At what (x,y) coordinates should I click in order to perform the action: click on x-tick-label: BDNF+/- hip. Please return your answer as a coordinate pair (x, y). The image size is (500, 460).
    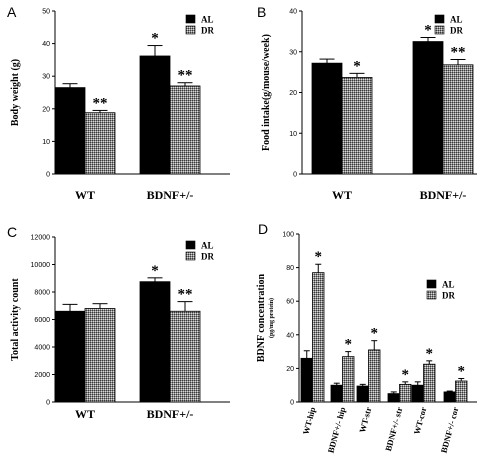
    Looking at the image, I should click on (337, 430).